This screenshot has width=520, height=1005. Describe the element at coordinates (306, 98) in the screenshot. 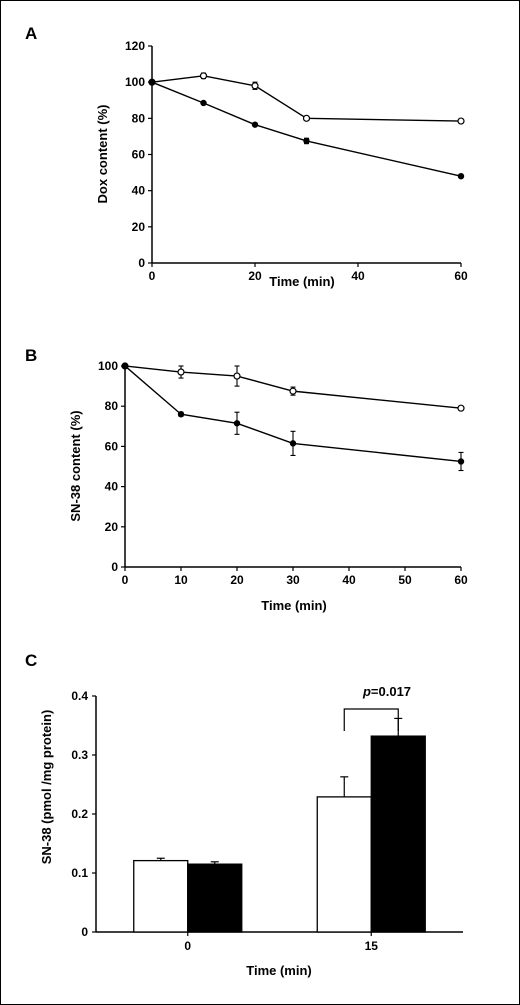

I see `series-line-open` at that location.